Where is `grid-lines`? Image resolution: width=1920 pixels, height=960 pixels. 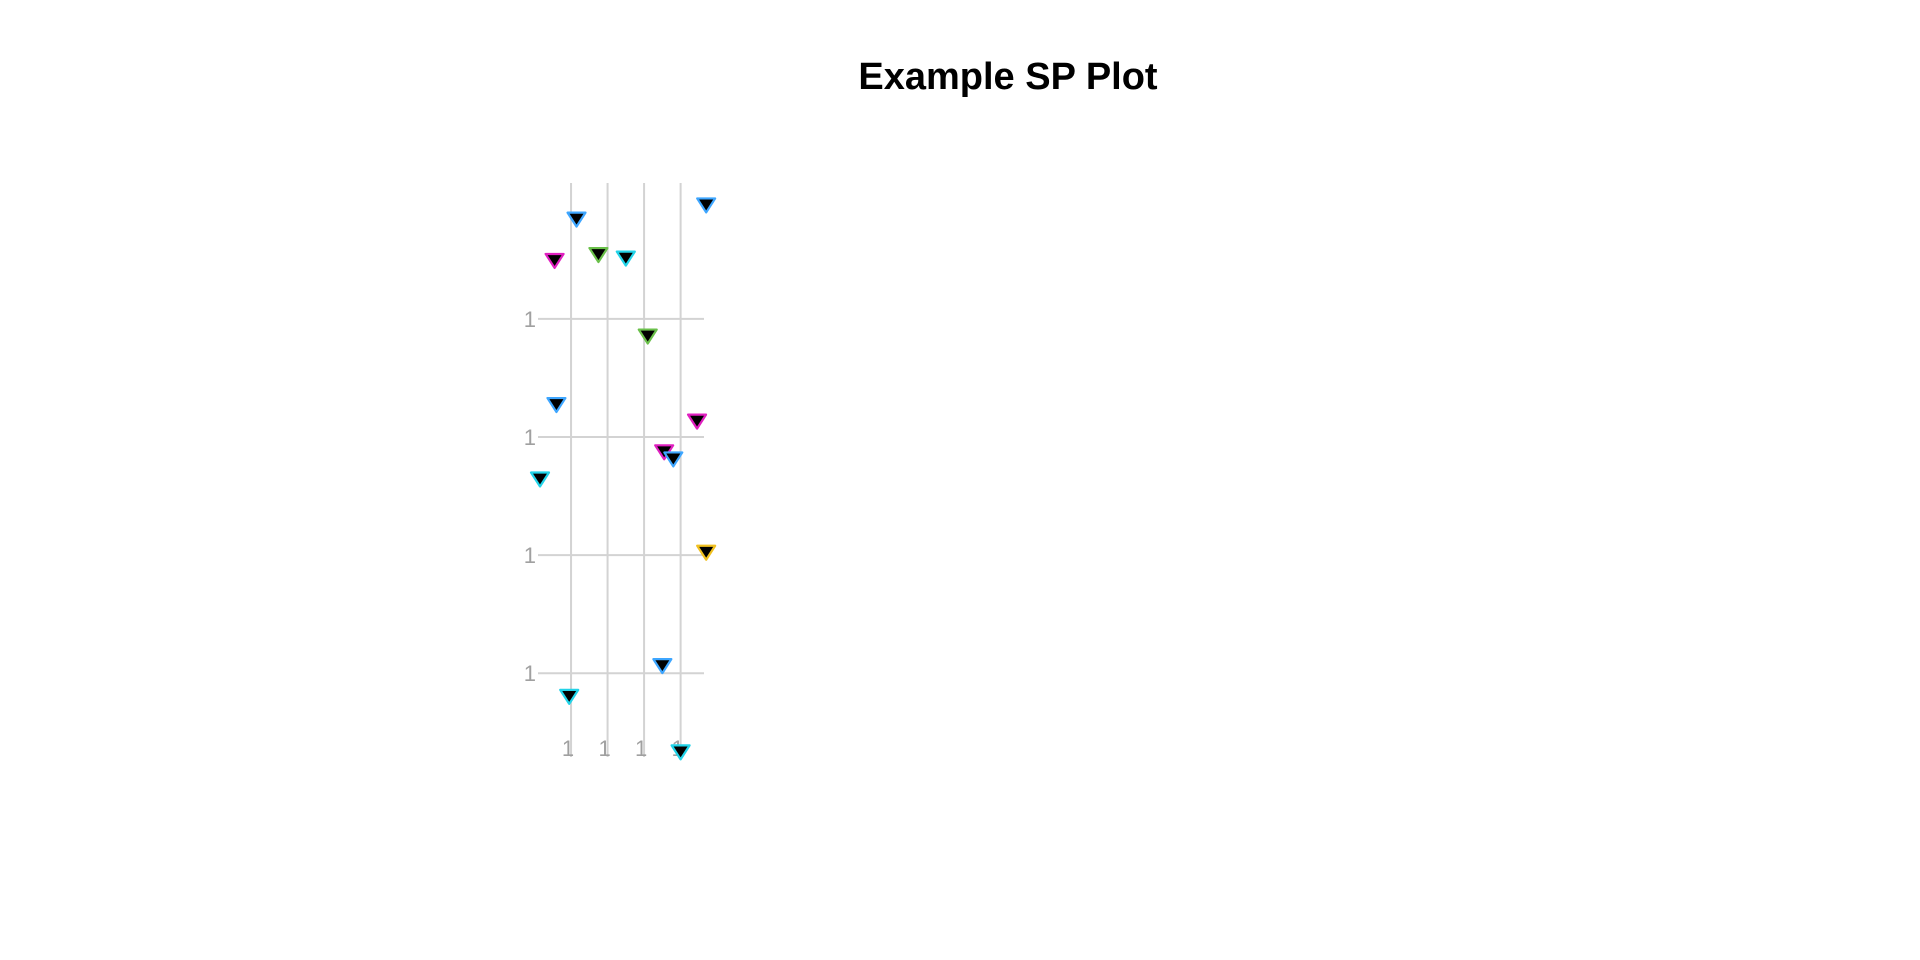
grid-lines is located at coordinates (621, 470).